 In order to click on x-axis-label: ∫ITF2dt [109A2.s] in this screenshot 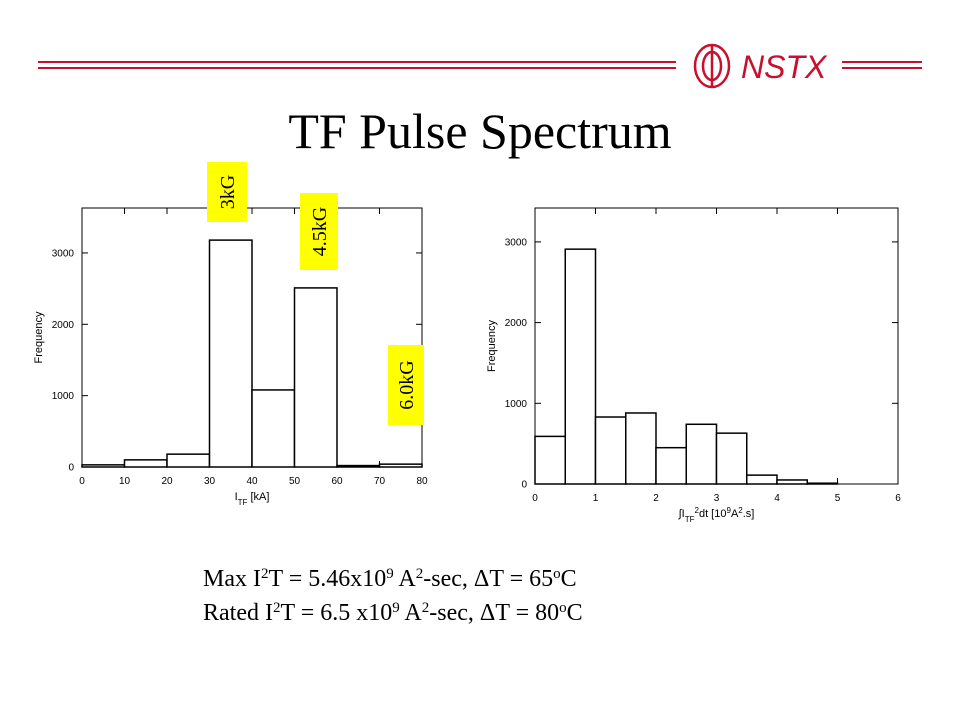, I will do `click(716, 515)`.